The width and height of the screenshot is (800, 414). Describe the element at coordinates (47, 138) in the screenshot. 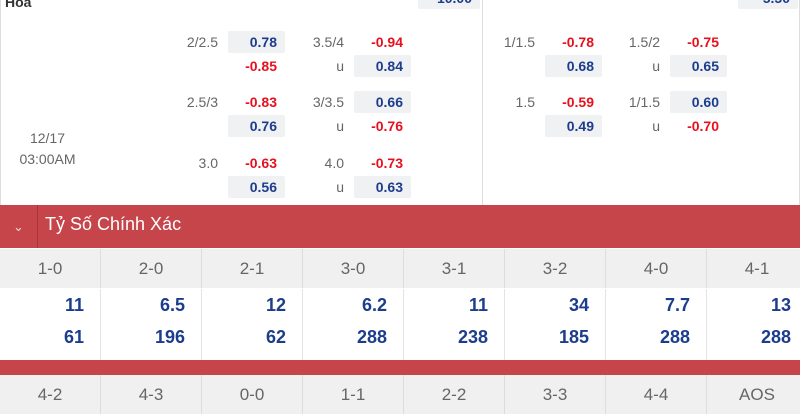

I see `match-date: 12/17` at that location.